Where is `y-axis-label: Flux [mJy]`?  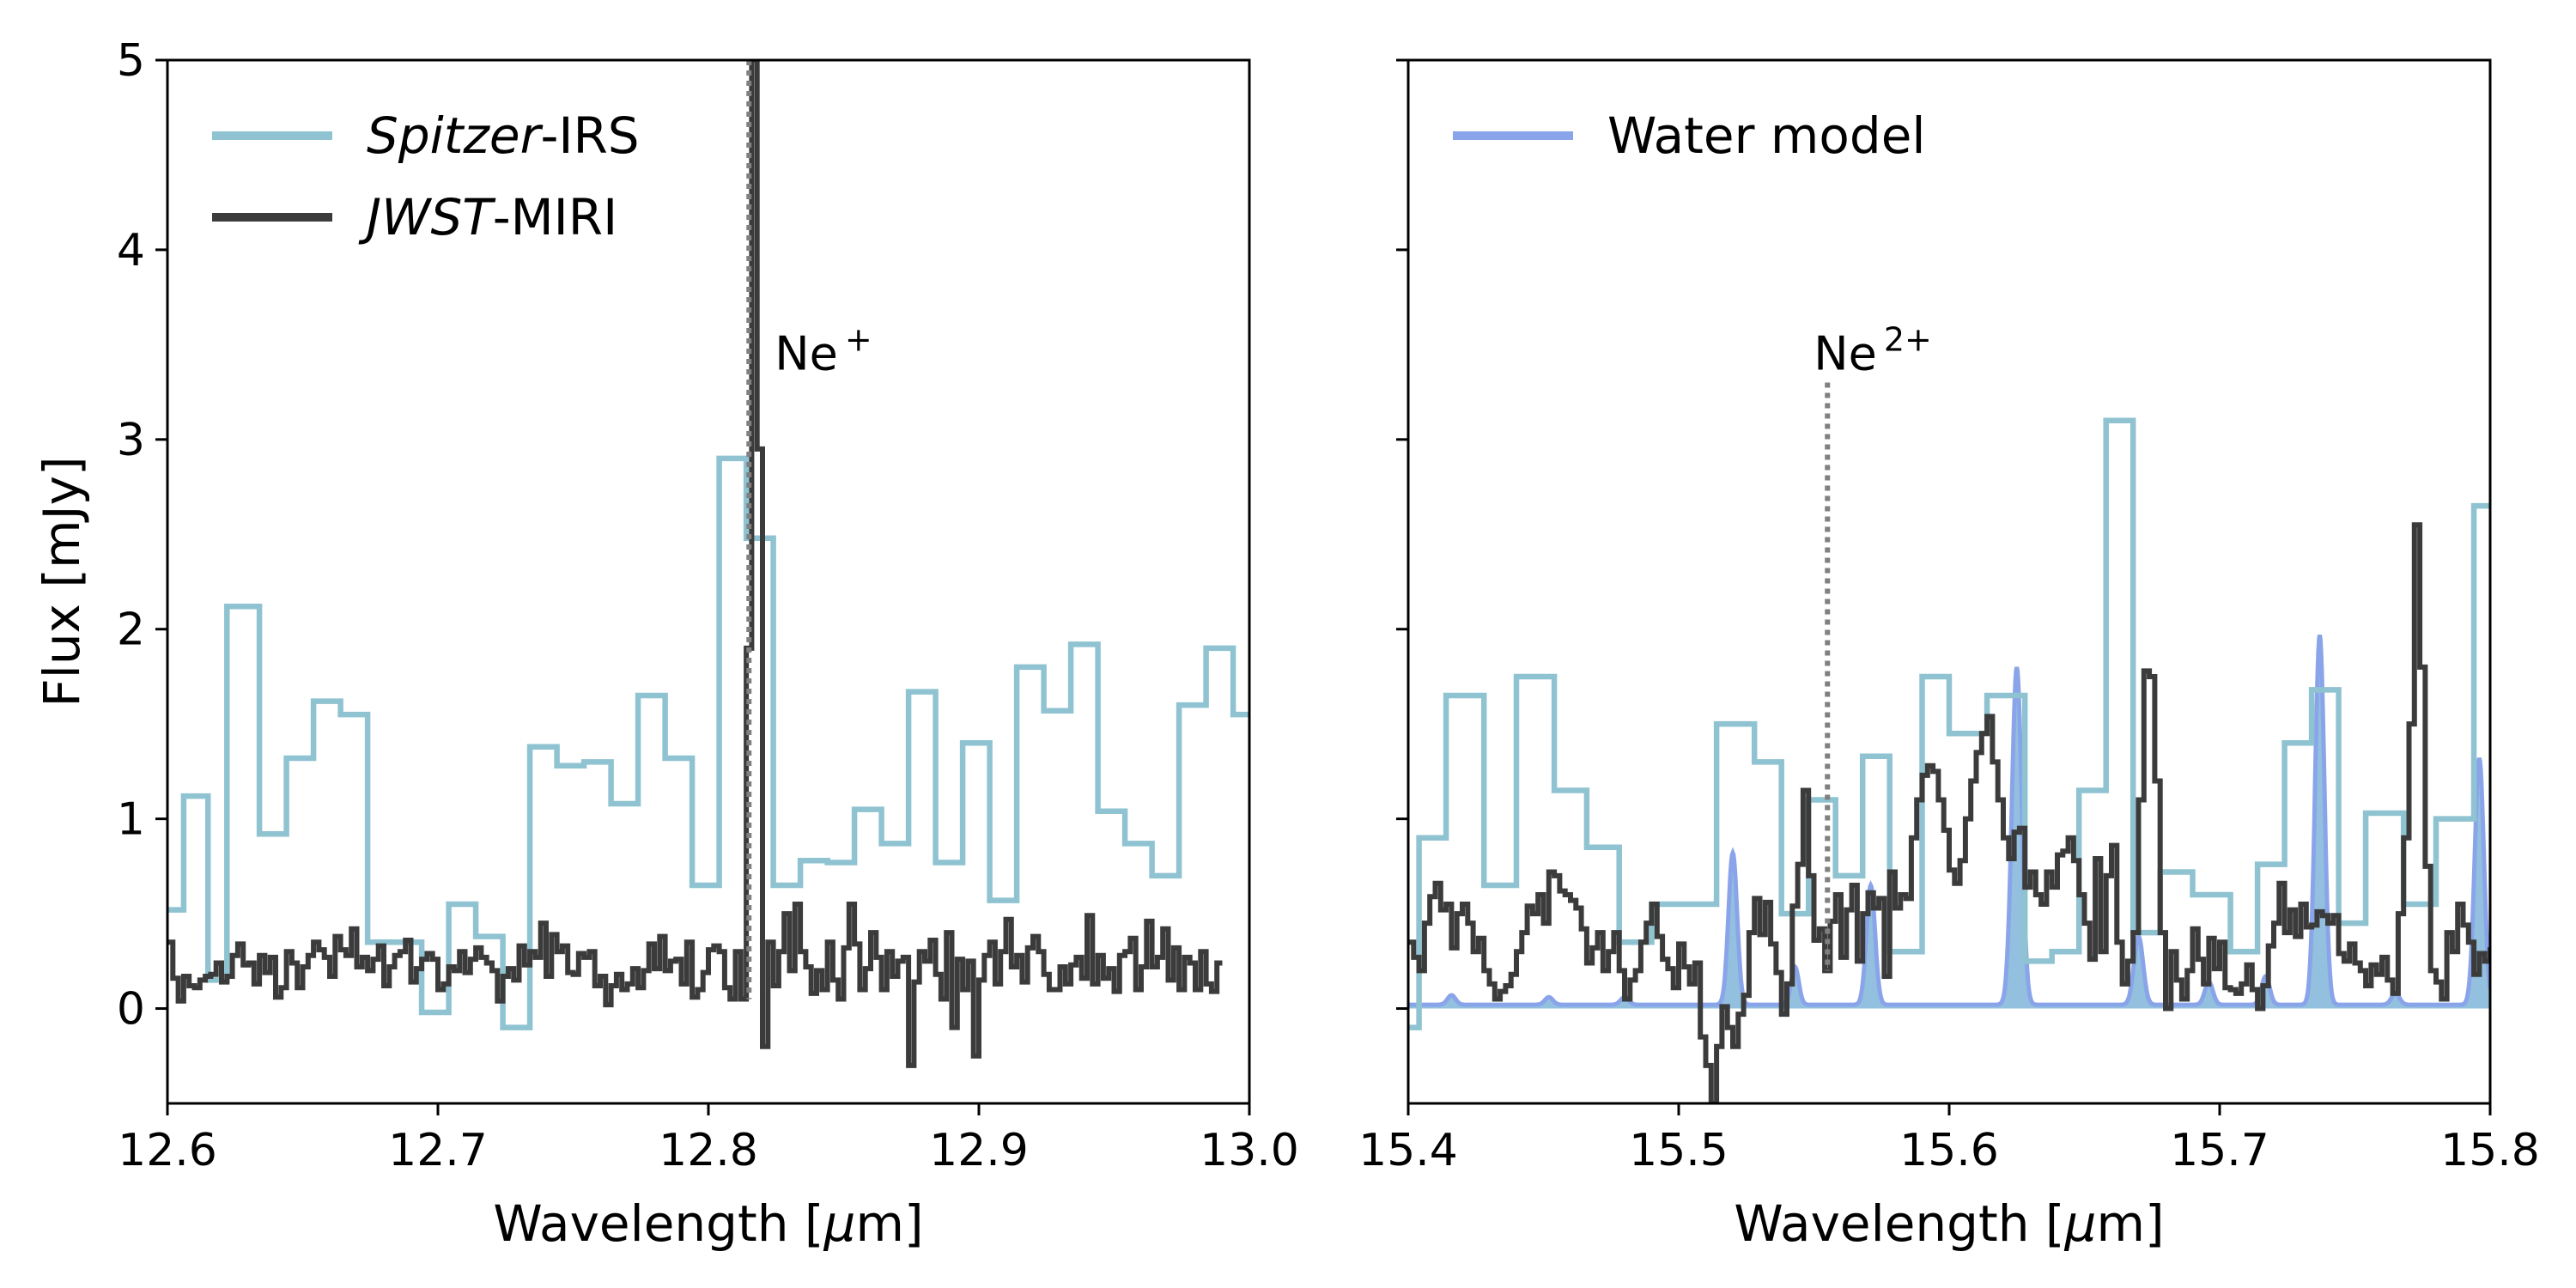
y-axis-label: Flux [mJy] is located at coordinates (62, 581).